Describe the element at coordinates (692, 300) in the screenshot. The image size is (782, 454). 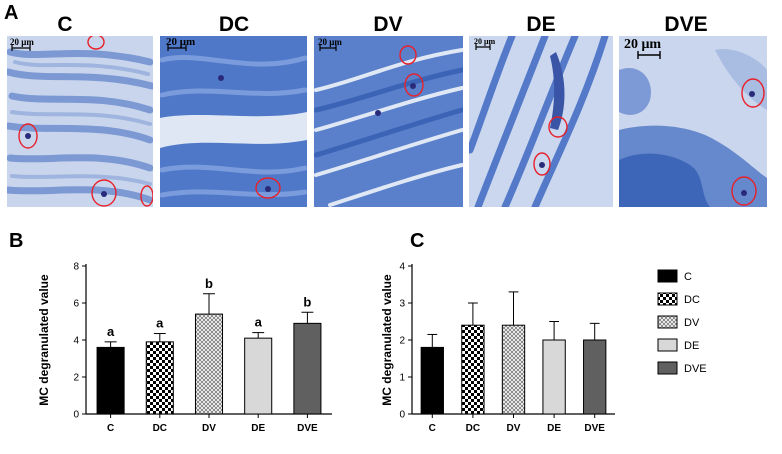
I see `legend-label-dc: DC` at that location.